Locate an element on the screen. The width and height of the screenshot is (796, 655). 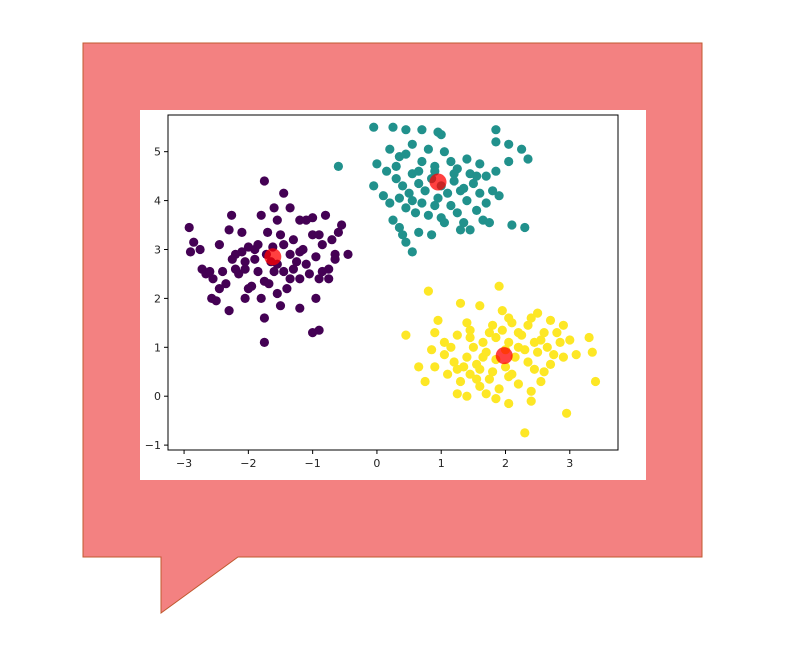
x-tick-label: 2 is located at coordinates (505, 463).